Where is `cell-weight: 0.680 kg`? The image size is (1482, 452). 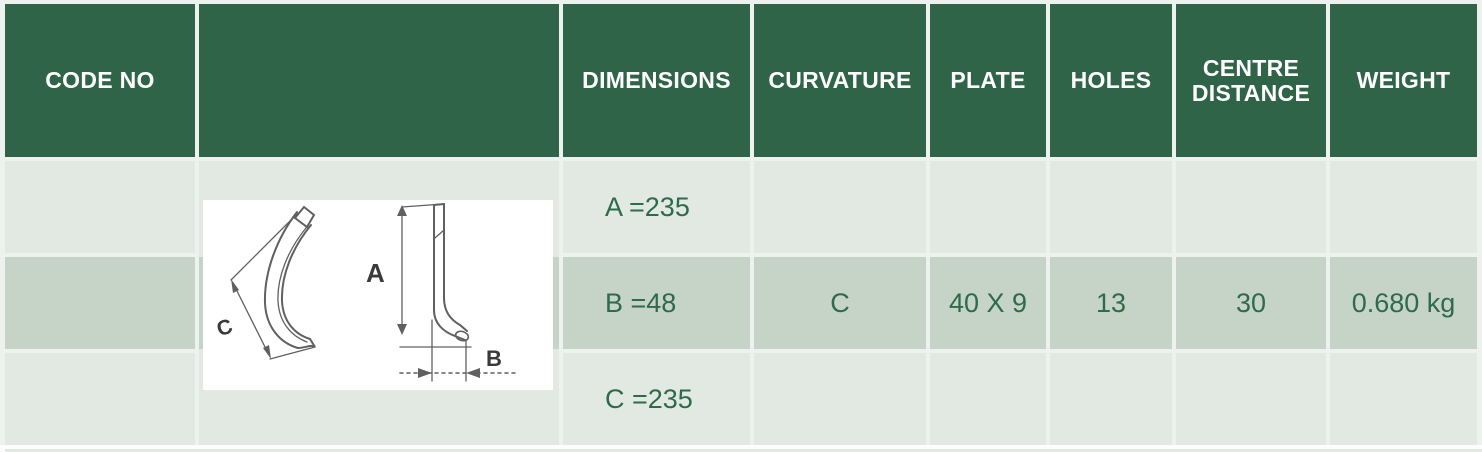
cell-weight: 0.680 kg is located at coordinates (1403, 303).